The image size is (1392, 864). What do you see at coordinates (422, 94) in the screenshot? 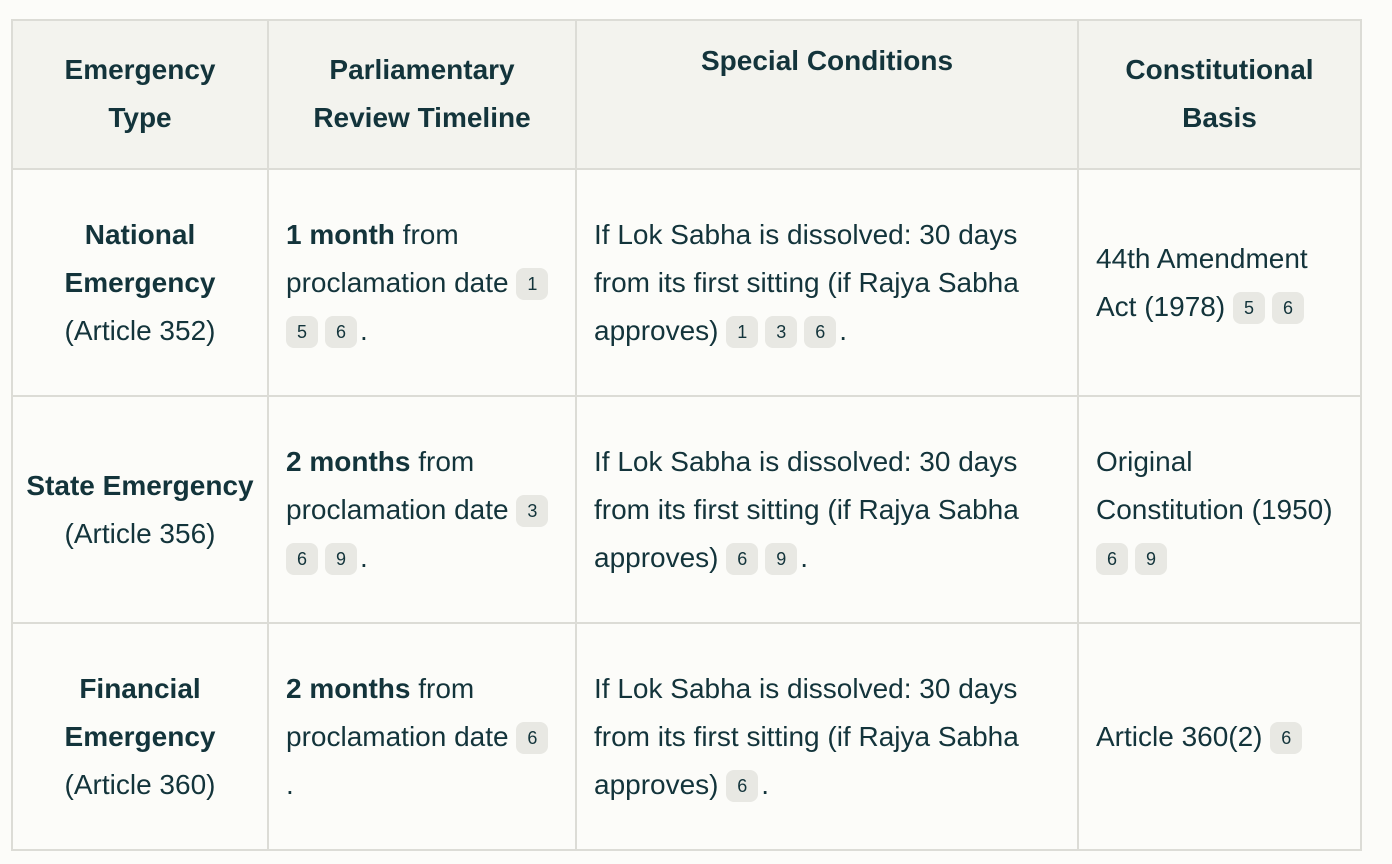
I see `header-review-timeline: Parliamentary Review Timeline` at bounding box center [422, 94].